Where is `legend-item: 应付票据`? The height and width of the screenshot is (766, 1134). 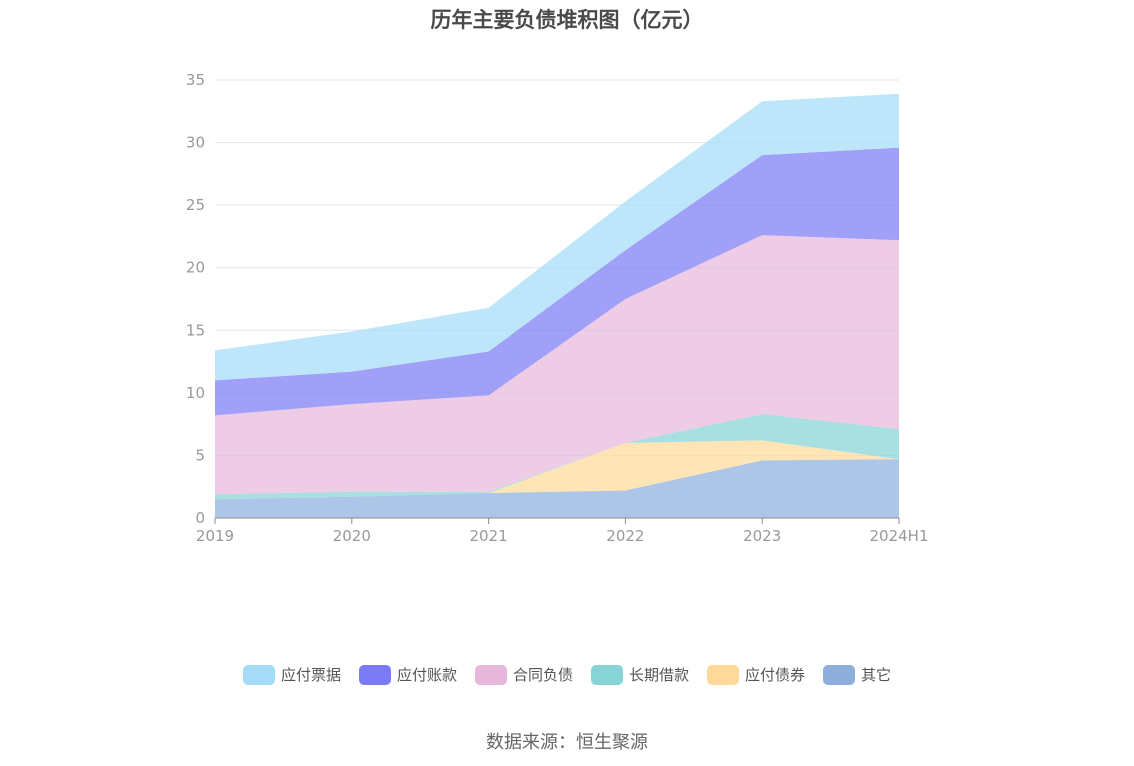
legend-item: 应付票据 is located at coordinates (291, 674).